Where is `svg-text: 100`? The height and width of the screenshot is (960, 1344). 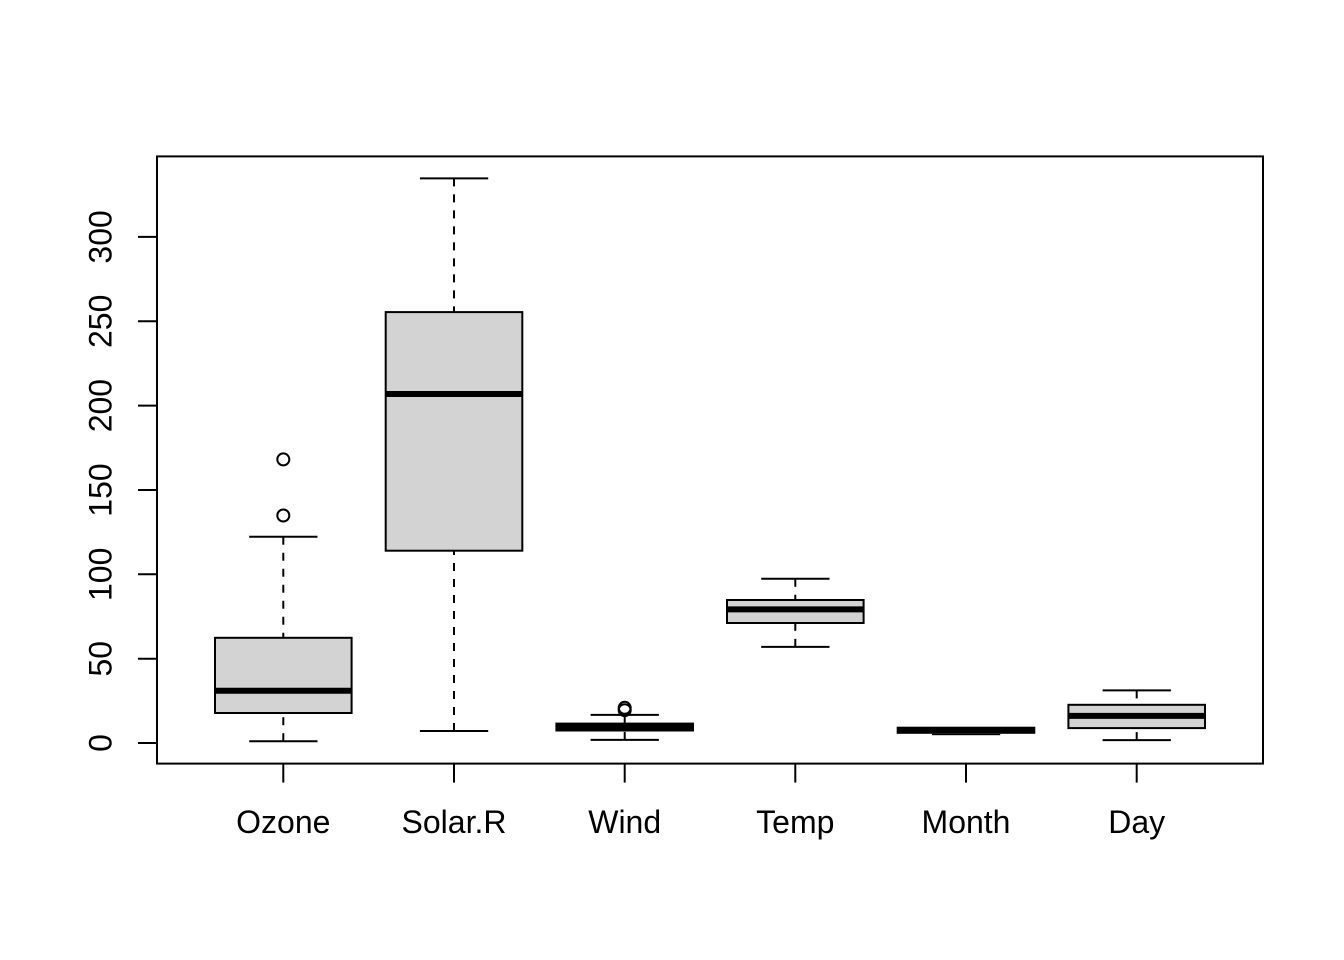
svg-text: 100 is located at coordinates (101, 574).